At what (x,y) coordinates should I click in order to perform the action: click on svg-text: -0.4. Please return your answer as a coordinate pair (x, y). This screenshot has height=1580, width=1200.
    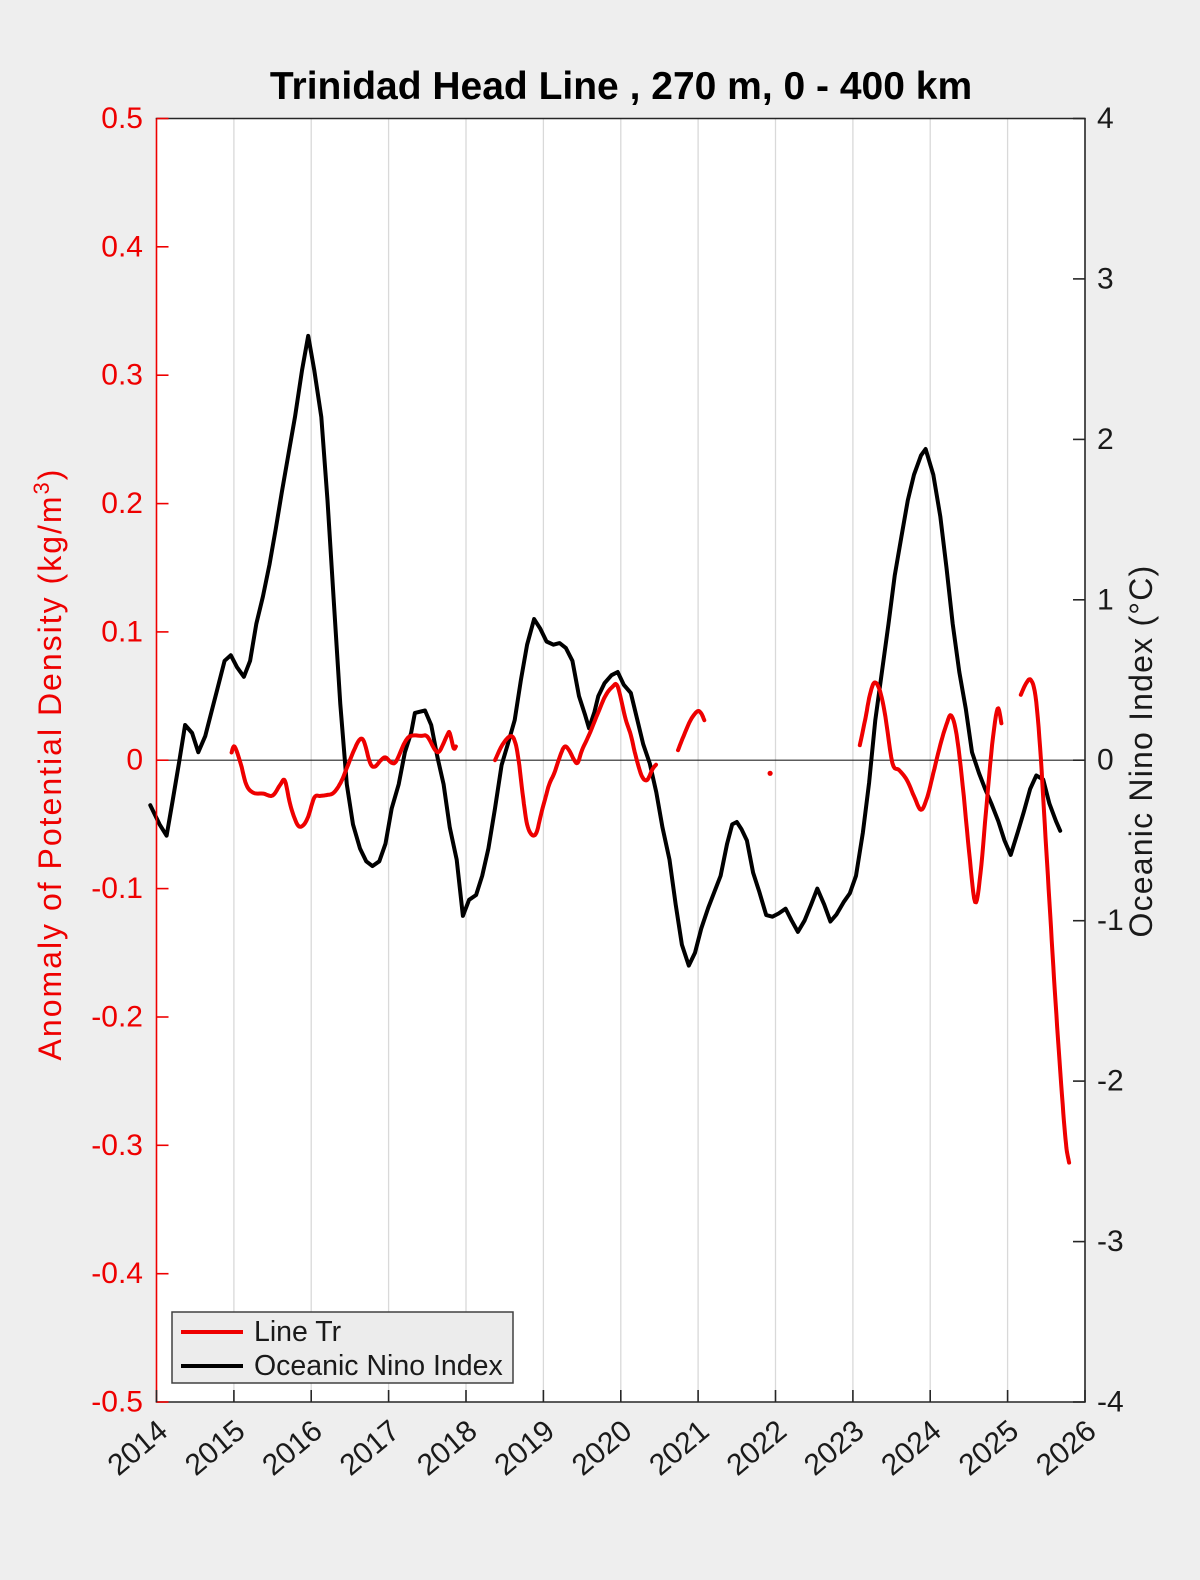
    Looking at the image, I should click on (117, 1273).